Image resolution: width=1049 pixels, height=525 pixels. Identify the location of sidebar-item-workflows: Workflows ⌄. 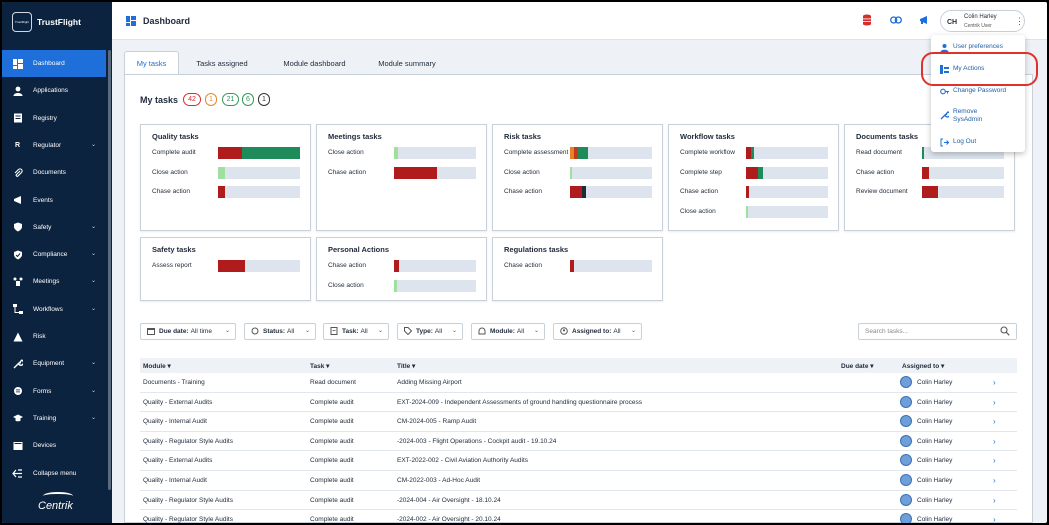
(54, 309).